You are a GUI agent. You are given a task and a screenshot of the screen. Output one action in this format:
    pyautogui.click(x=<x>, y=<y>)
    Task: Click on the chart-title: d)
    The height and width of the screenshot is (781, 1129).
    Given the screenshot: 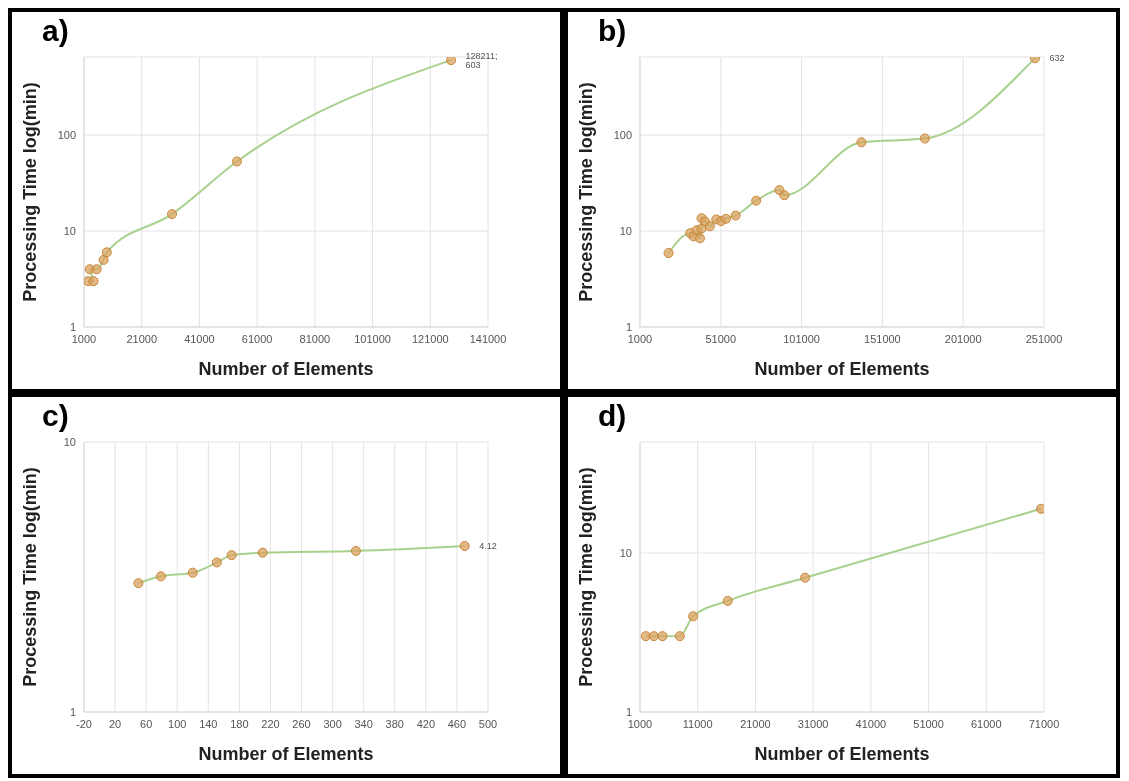 What is the action you would take?
    pyautogui.click(x=612, y=416)
    